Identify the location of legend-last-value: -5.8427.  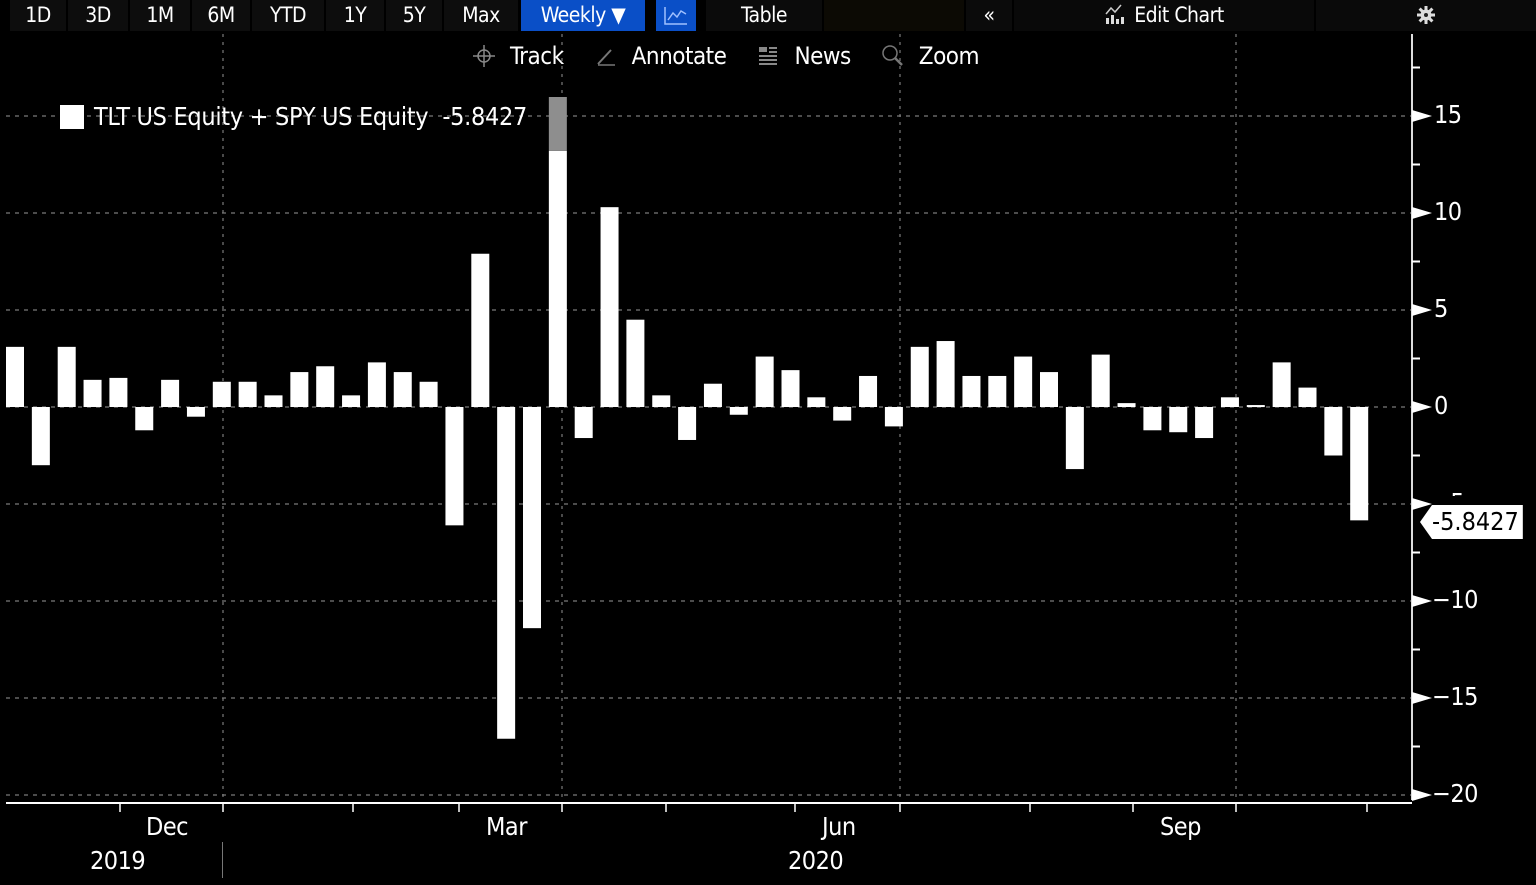
(485, 116).